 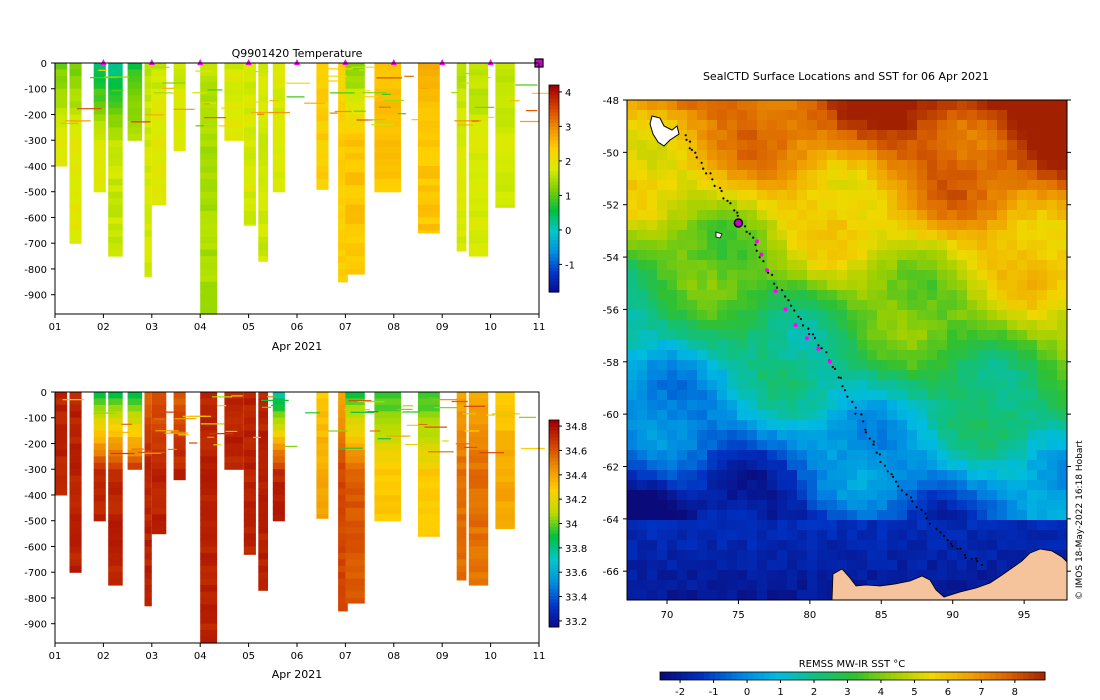 I want to click on y-tick-label: -800, so click(x=35, y=599).